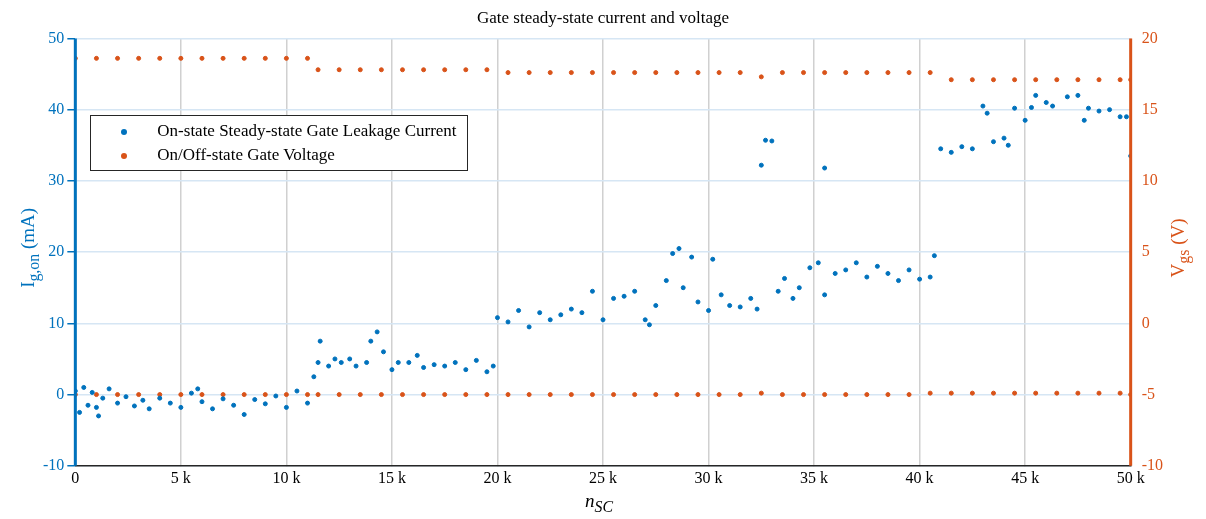 The width and height of the screenshot is (1206, 519). I want to click on y-tick-label: -10, so click(54, 464).